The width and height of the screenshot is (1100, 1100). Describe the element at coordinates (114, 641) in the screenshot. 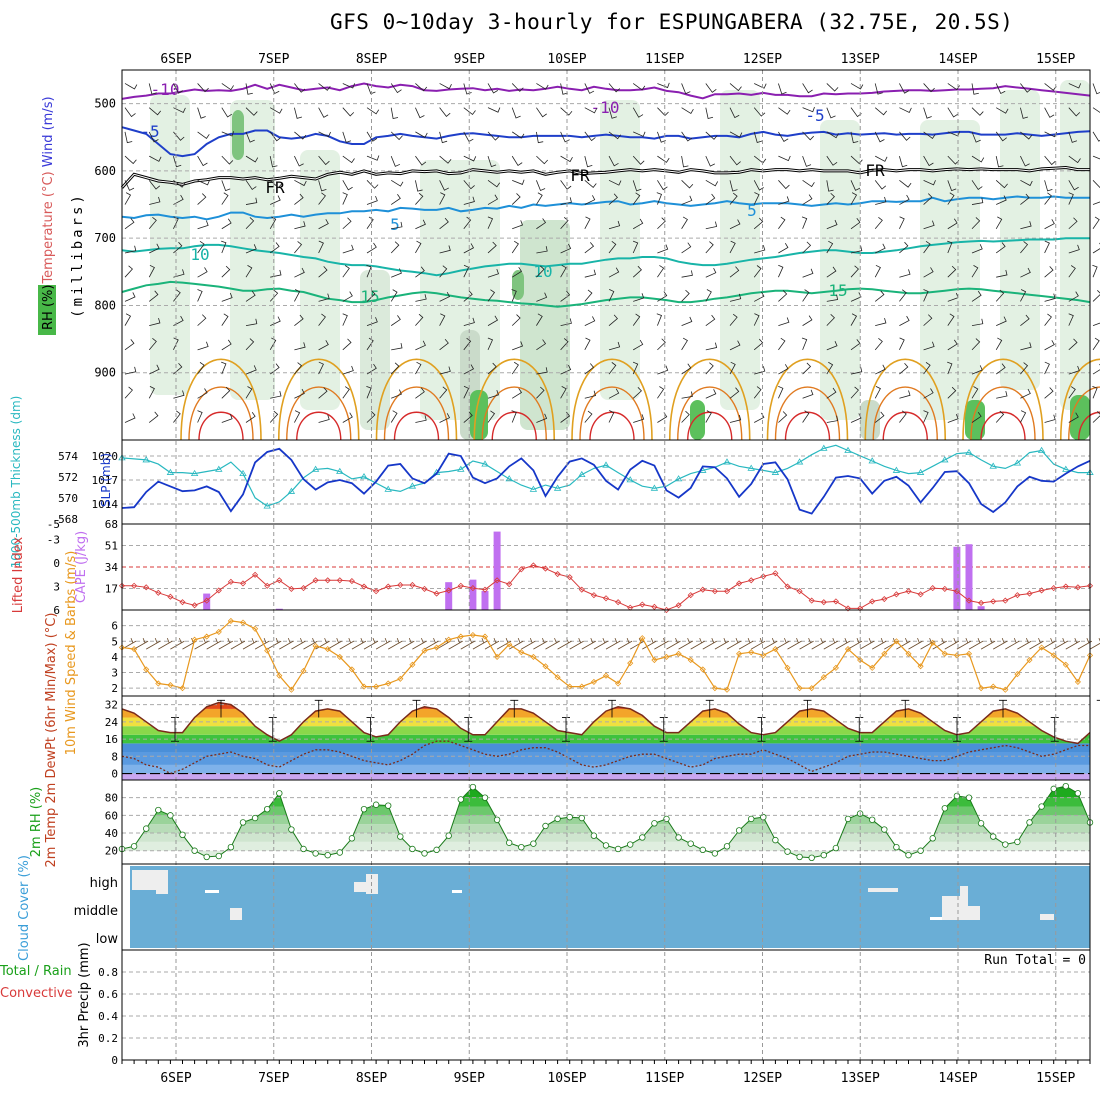

I see `wind-tick-label: 5` at that location.